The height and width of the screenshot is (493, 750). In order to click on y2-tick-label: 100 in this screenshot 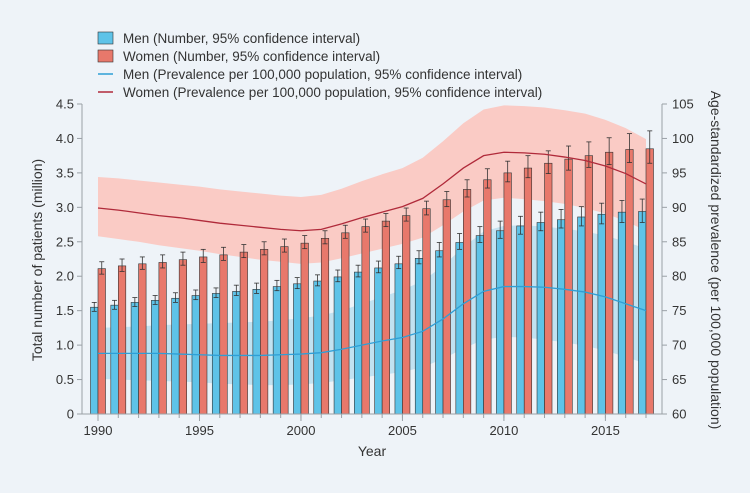, I will do `click(683, 138)`.